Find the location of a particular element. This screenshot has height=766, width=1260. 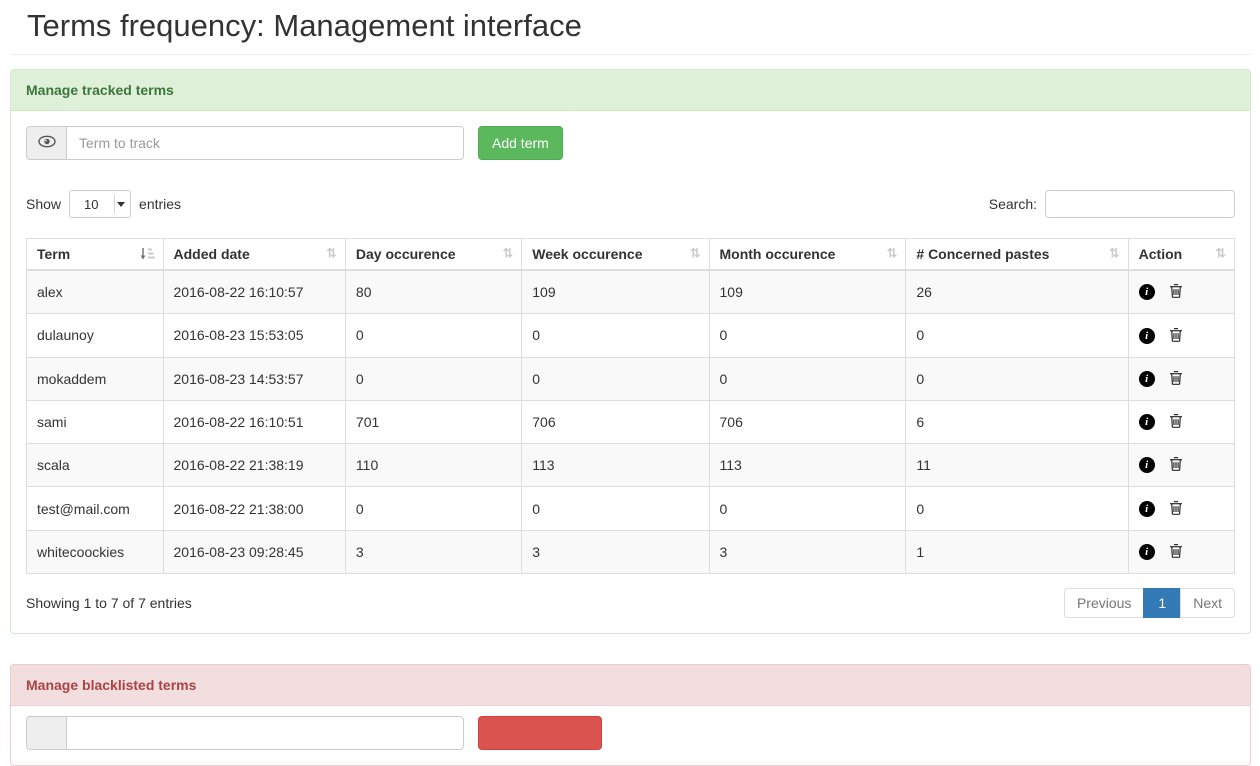

search-control: Search: is located at coordinates (1112, 204).